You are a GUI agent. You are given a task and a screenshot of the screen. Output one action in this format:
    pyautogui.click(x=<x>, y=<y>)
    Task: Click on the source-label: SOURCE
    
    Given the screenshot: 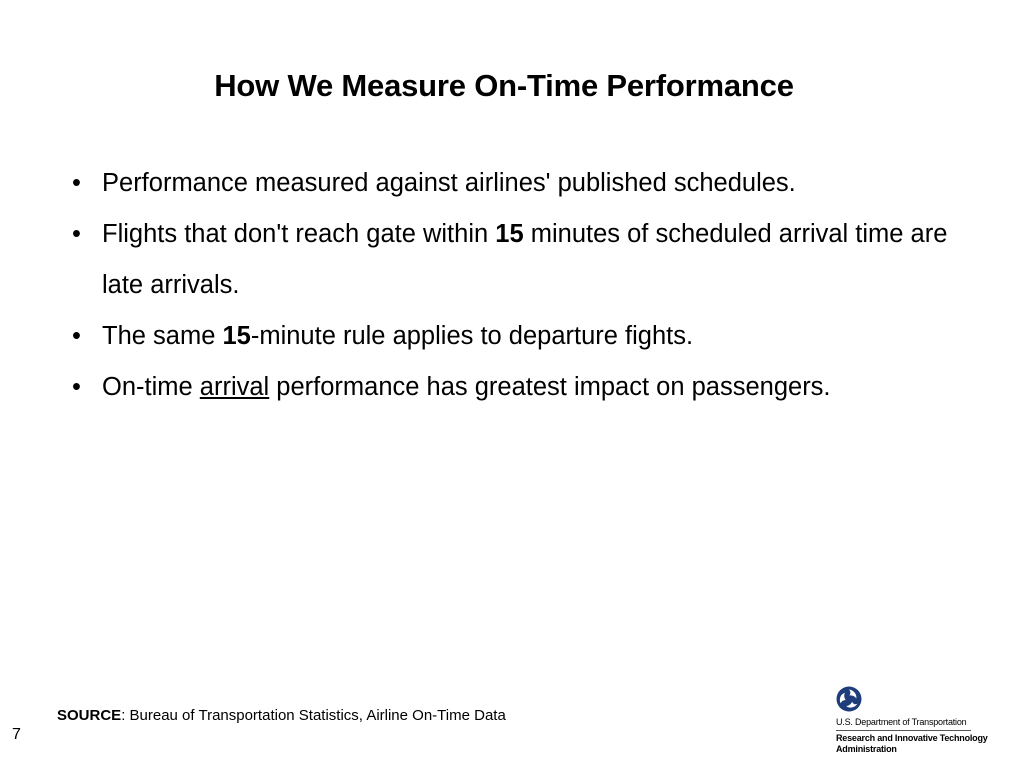 What is the action you would take?
    pyautogui.click(x=89, y=715)
    